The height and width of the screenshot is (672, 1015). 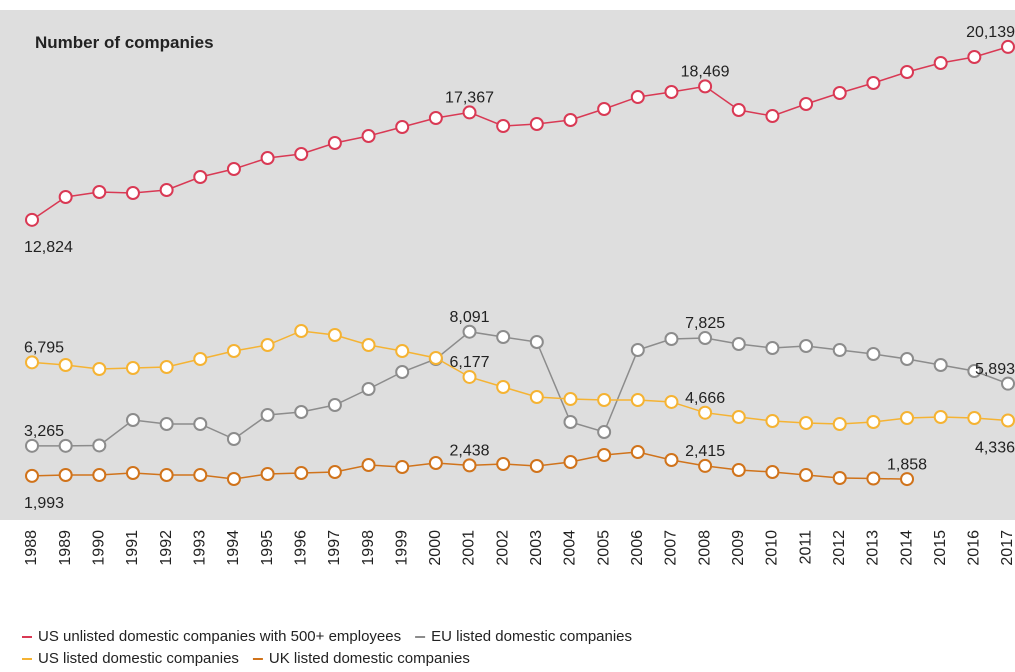 What do you see at coordinates (368, 548) in the screenshot?
I see `x-tick-label: 1998` at bounding box center [368, 548].